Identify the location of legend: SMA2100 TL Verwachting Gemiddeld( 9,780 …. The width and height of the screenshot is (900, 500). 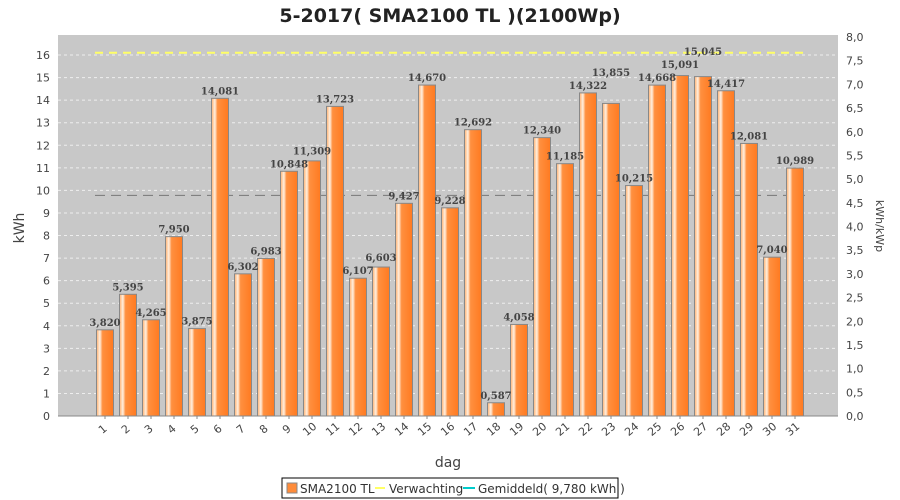
(453, 488).